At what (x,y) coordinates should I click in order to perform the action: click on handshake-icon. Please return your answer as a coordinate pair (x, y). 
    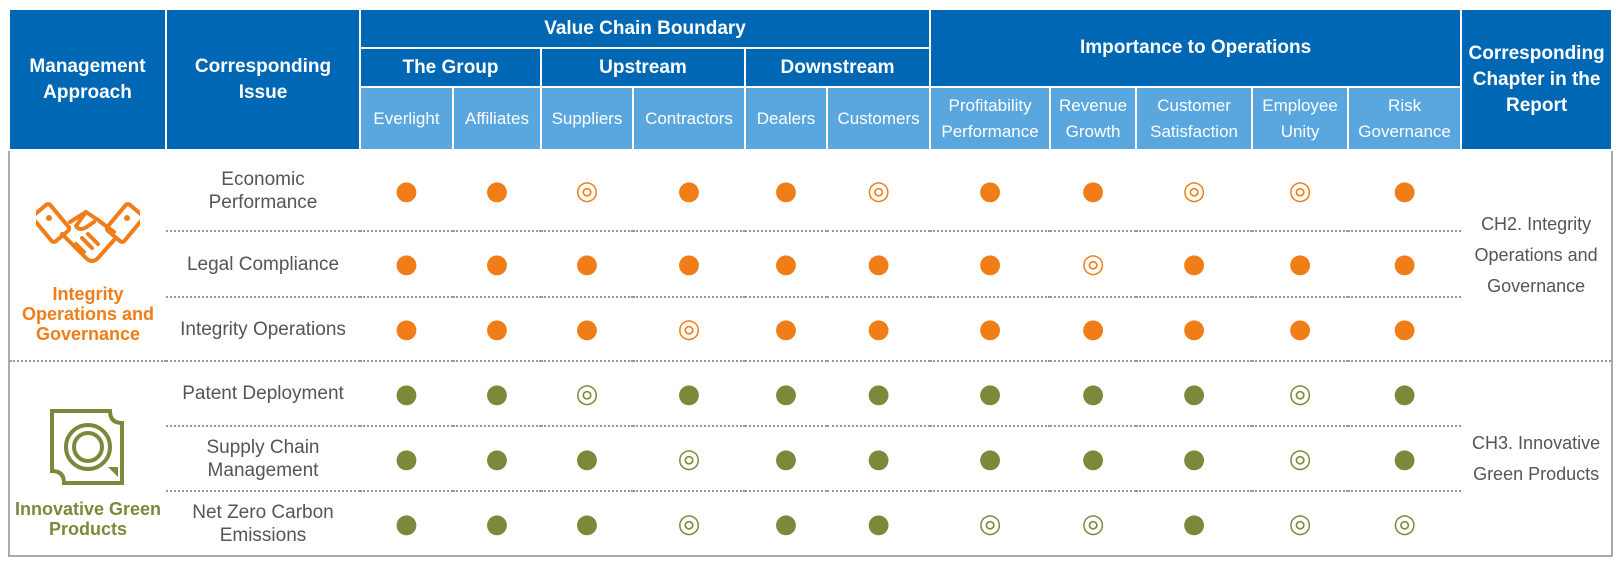
    Looking at the image, I should click on (88, 232).